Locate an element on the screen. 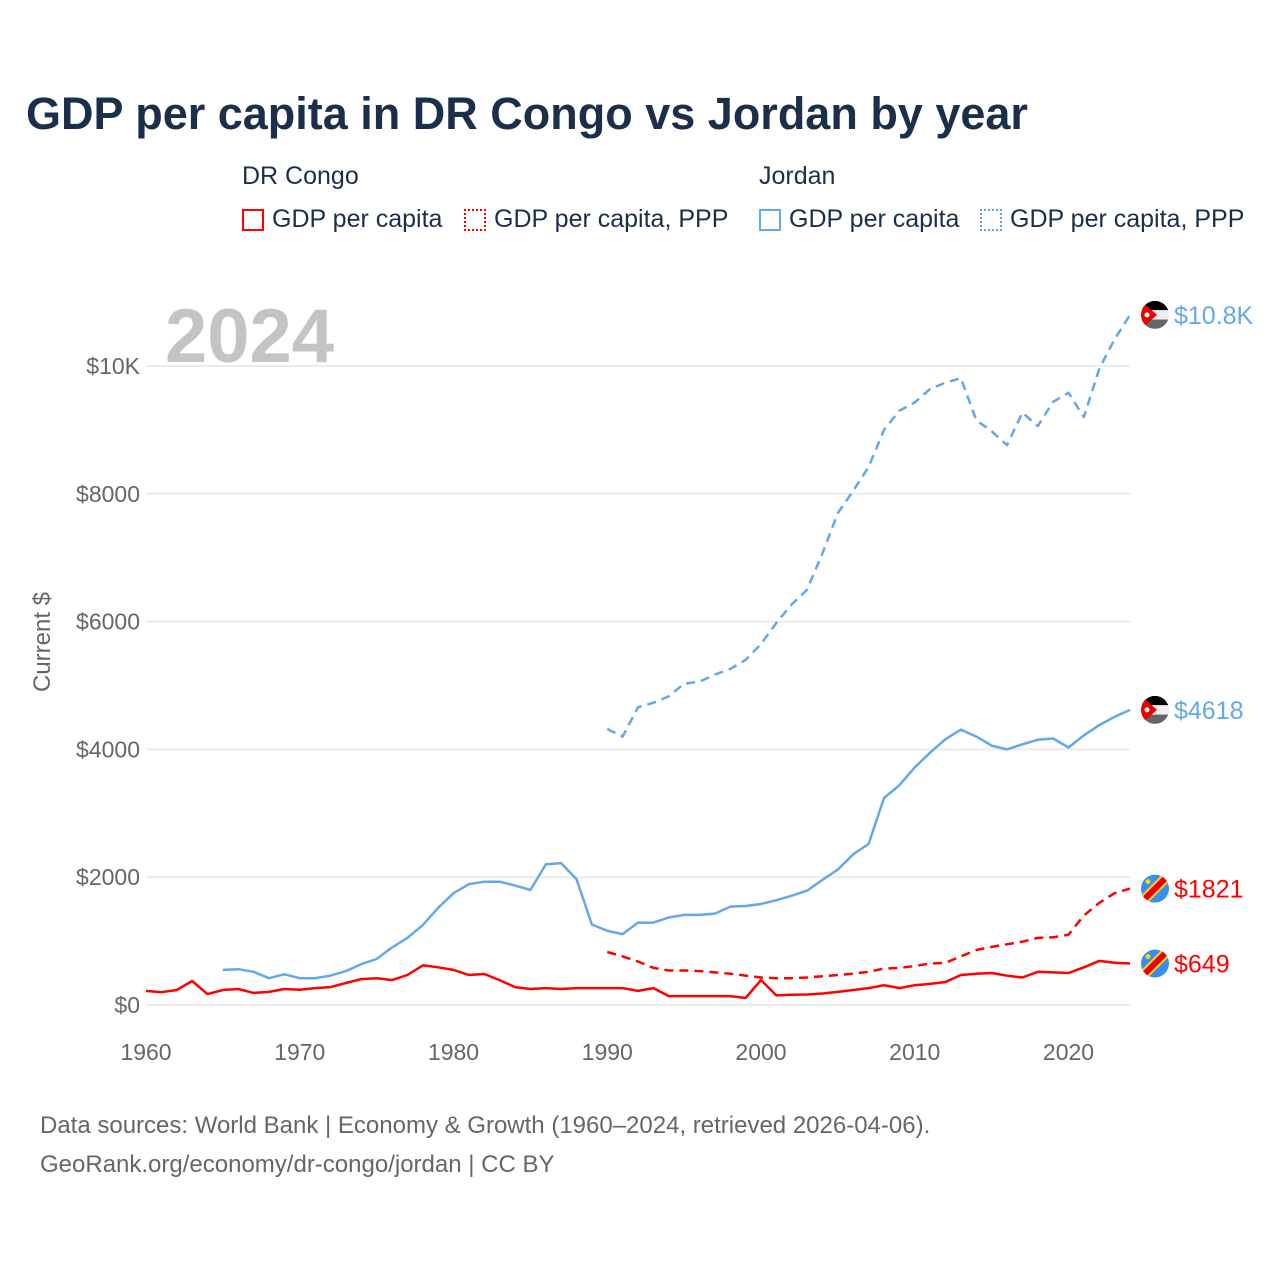 This screenshot has width=1280, height=1280. legend-item-jordan-gdp: GDP per capita is located at coordinates (859, 219).